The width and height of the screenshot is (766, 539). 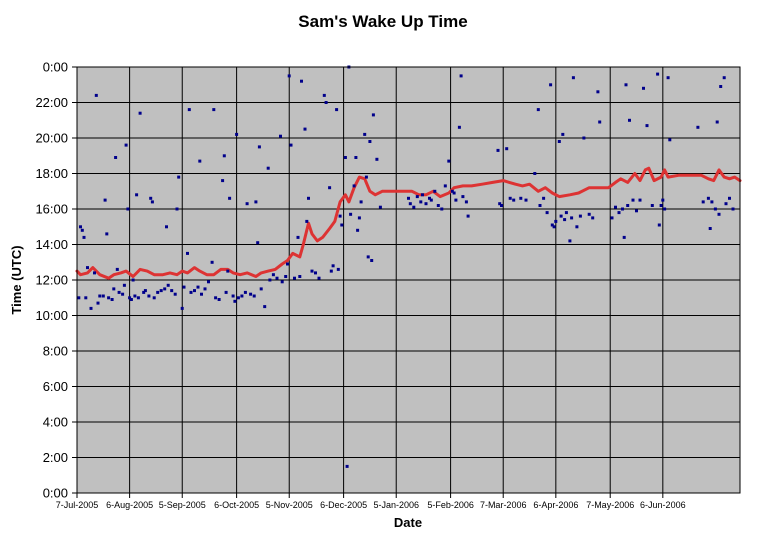 I want to click on x-tick-label: 6-Aug-2005, so click(x=129, y=505).